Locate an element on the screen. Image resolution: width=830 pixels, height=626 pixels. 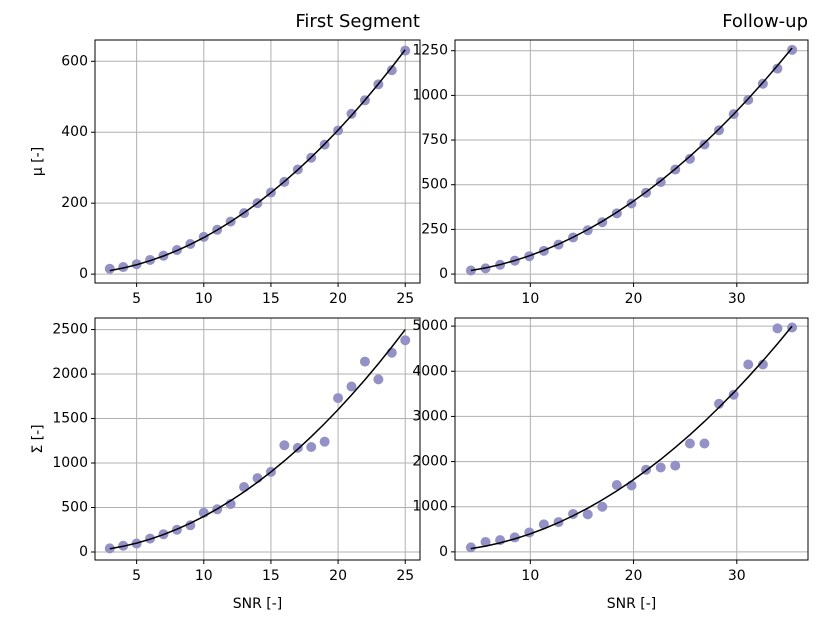
y-axis-label: μ [-] is located at coordinates (38, 161).